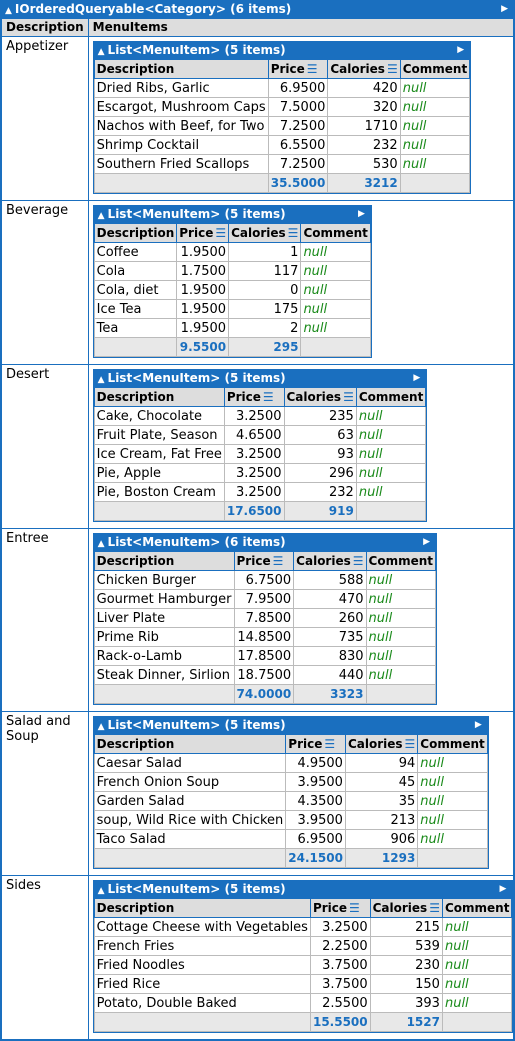 The height and width of the screenshot is (1041, 515). What do you see at coordinates (264, 599) in the screenshot?
I see `item-price: 7.9500` at bounding box center [264, 599].